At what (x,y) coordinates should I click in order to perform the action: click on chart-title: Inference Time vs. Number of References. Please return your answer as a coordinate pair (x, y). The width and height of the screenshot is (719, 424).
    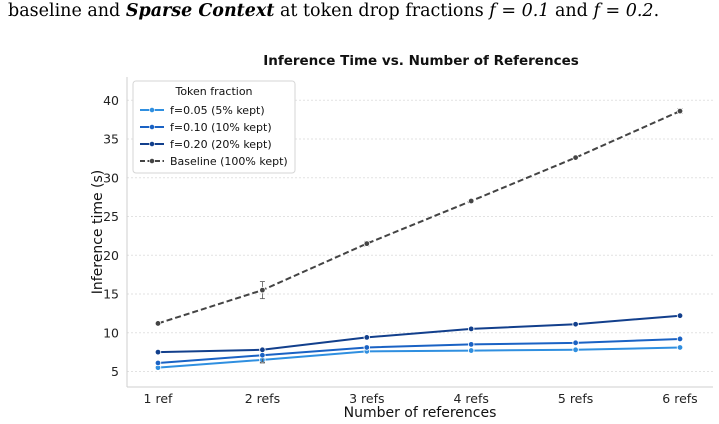
    Looking at the image, I should click on (421, 61).